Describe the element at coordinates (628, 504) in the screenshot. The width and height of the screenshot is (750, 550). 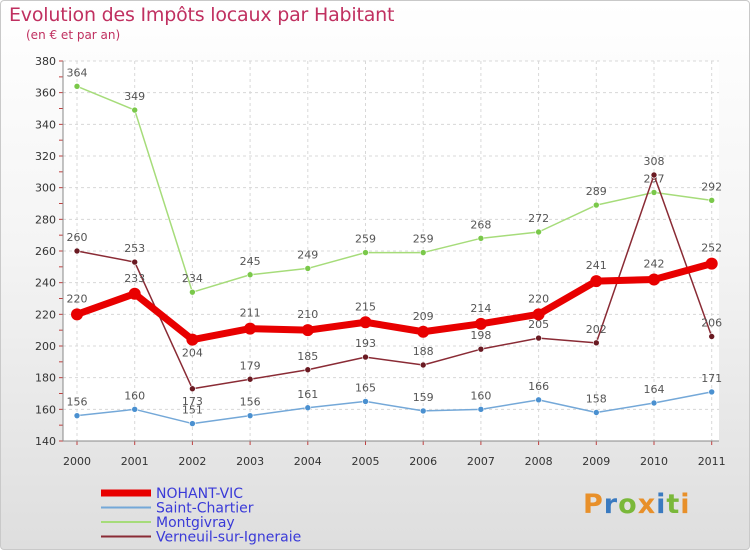
I see `logo-letter: o` at that location.